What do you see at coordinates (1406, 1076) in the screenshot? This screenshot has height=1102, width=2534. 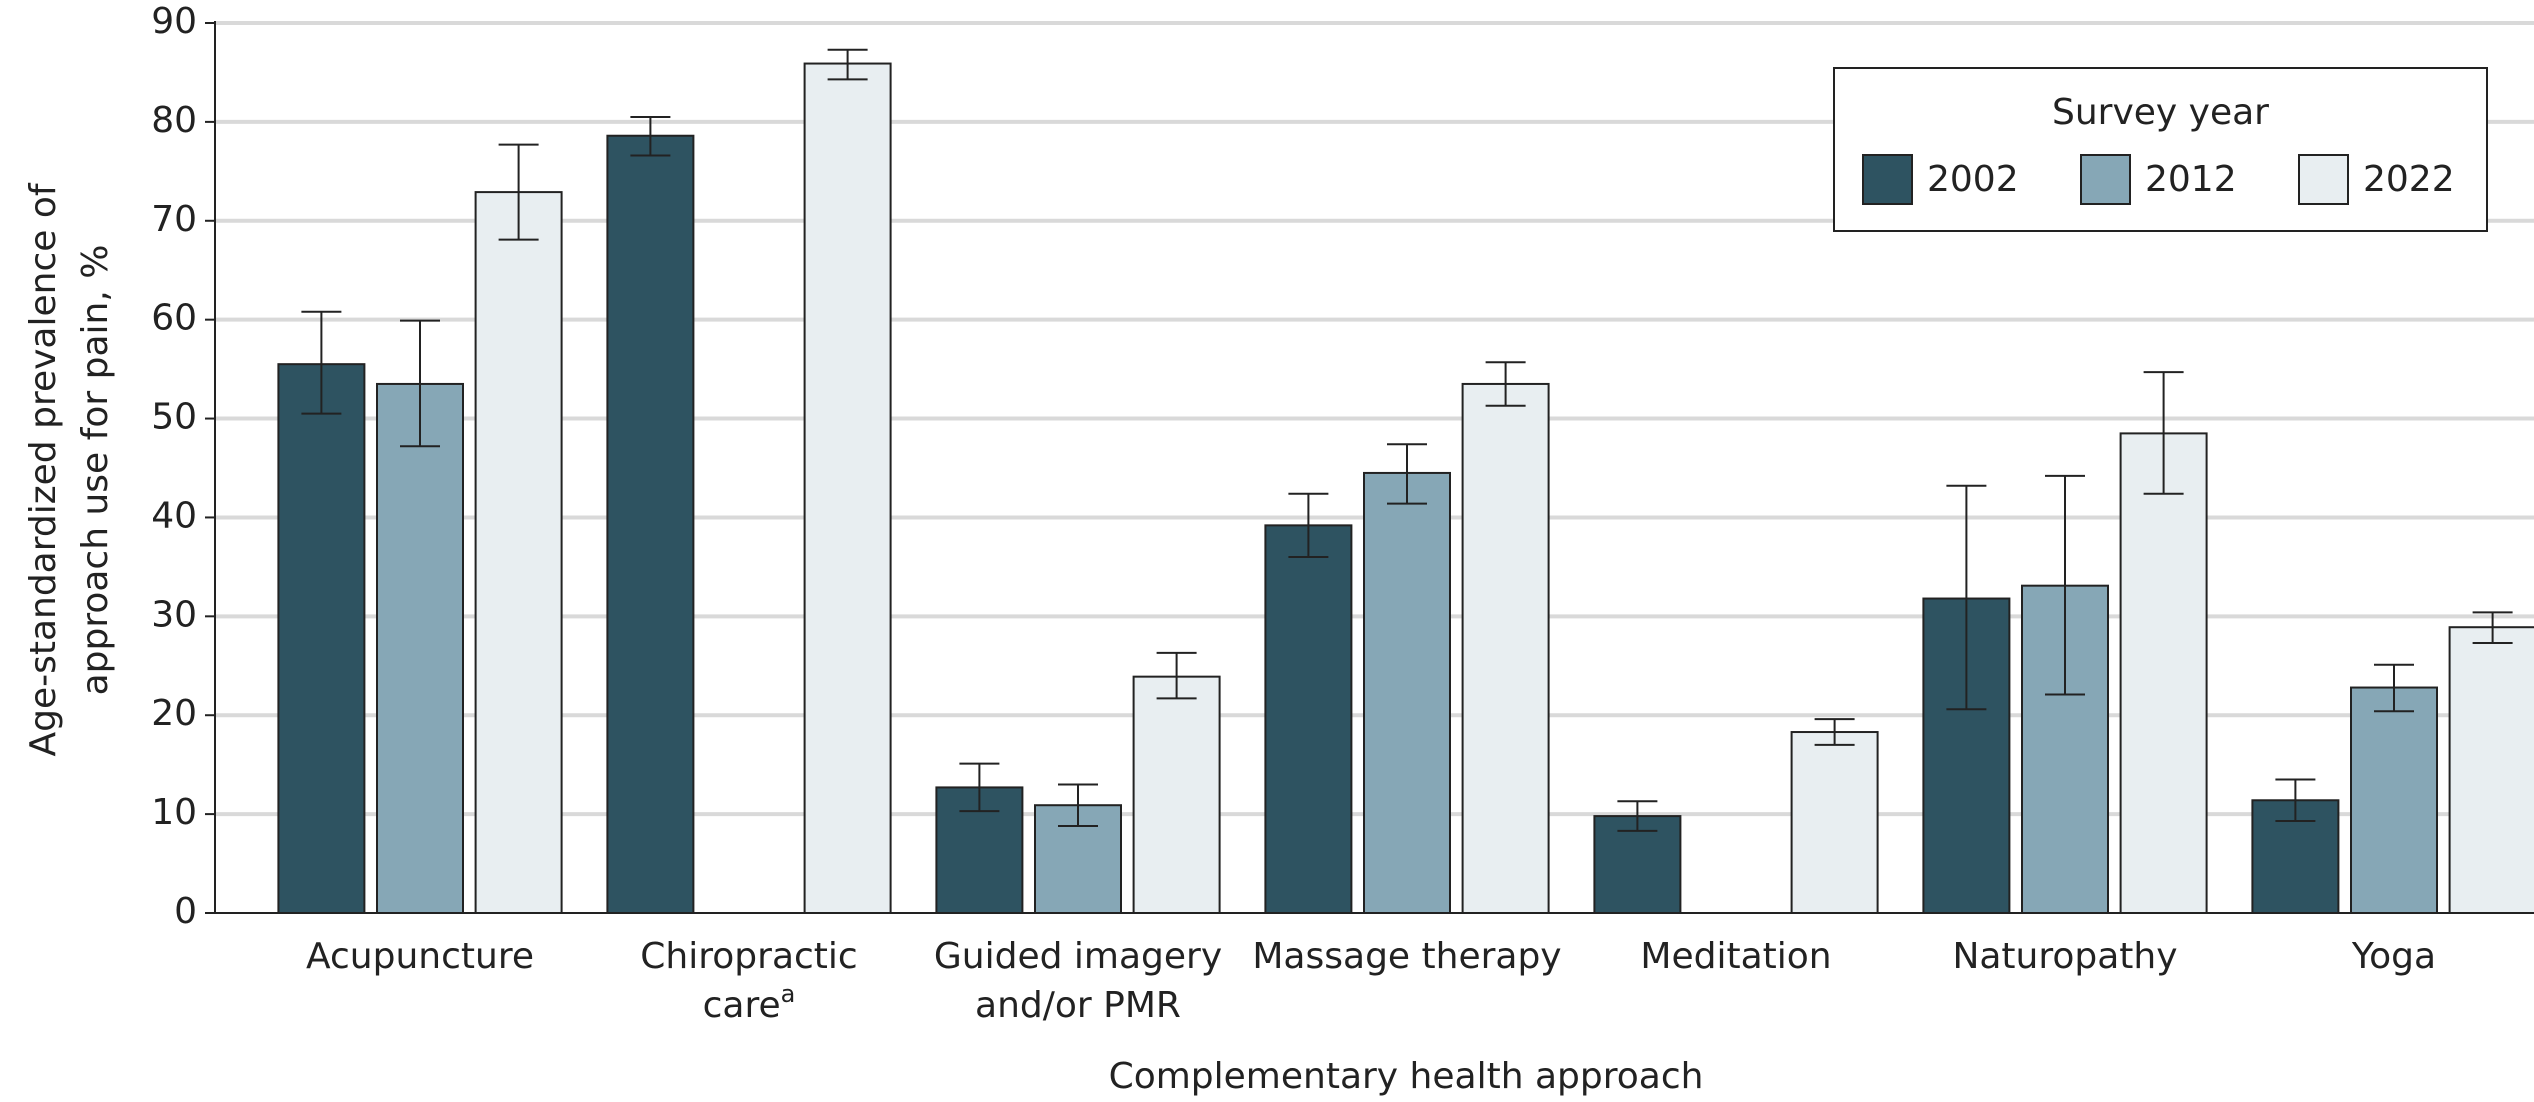 I see `x-axis-title: Complementary health approach` at bounding box center [1406, 1076].